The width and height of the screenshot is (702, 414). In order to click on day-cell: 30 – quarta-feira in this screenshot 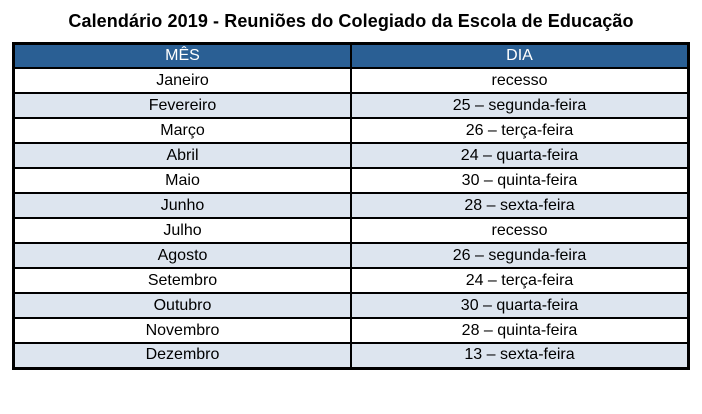, I will do `click(520, 306)`.